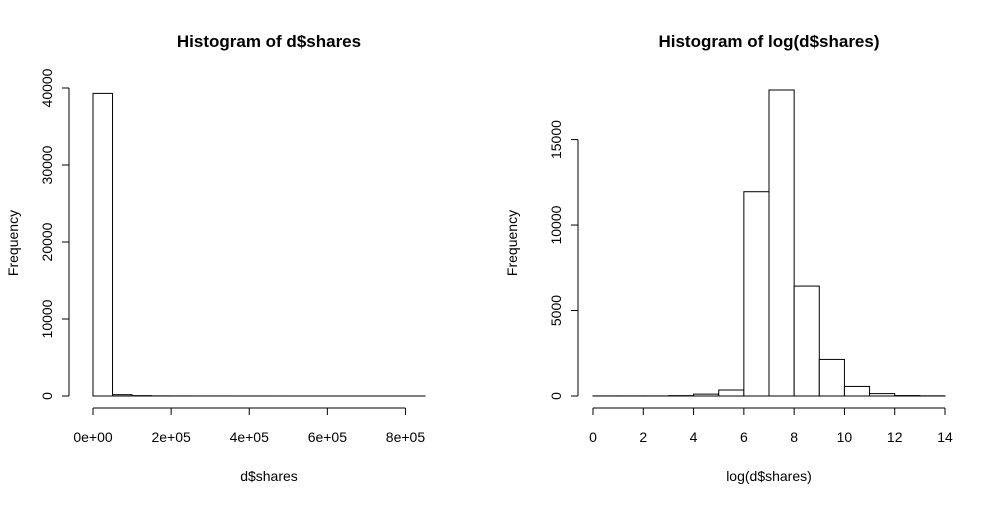 Image resolution: width=1000 pixels, height=506 pixels. Describe the element at coordinates (269, 41) in the screenshot. I see `chart-title: Histogram of d$shares` at that location.